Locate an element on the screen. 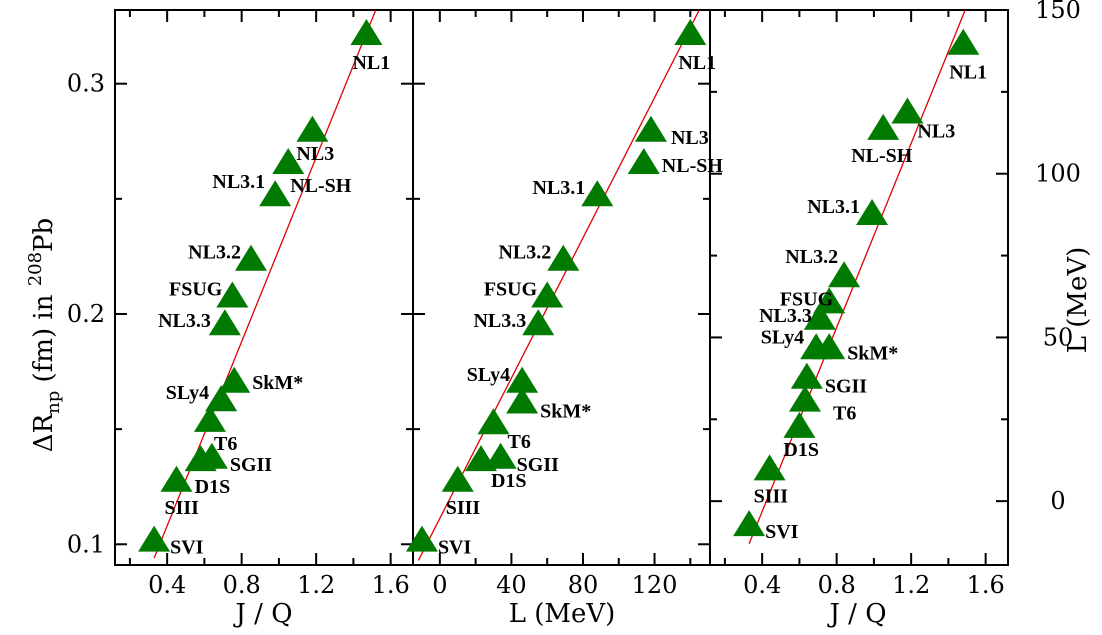 This screenshot has width=1102, height=635. panel2-label-nl3-1: NL3.1 is located at coordinates (558, 188).